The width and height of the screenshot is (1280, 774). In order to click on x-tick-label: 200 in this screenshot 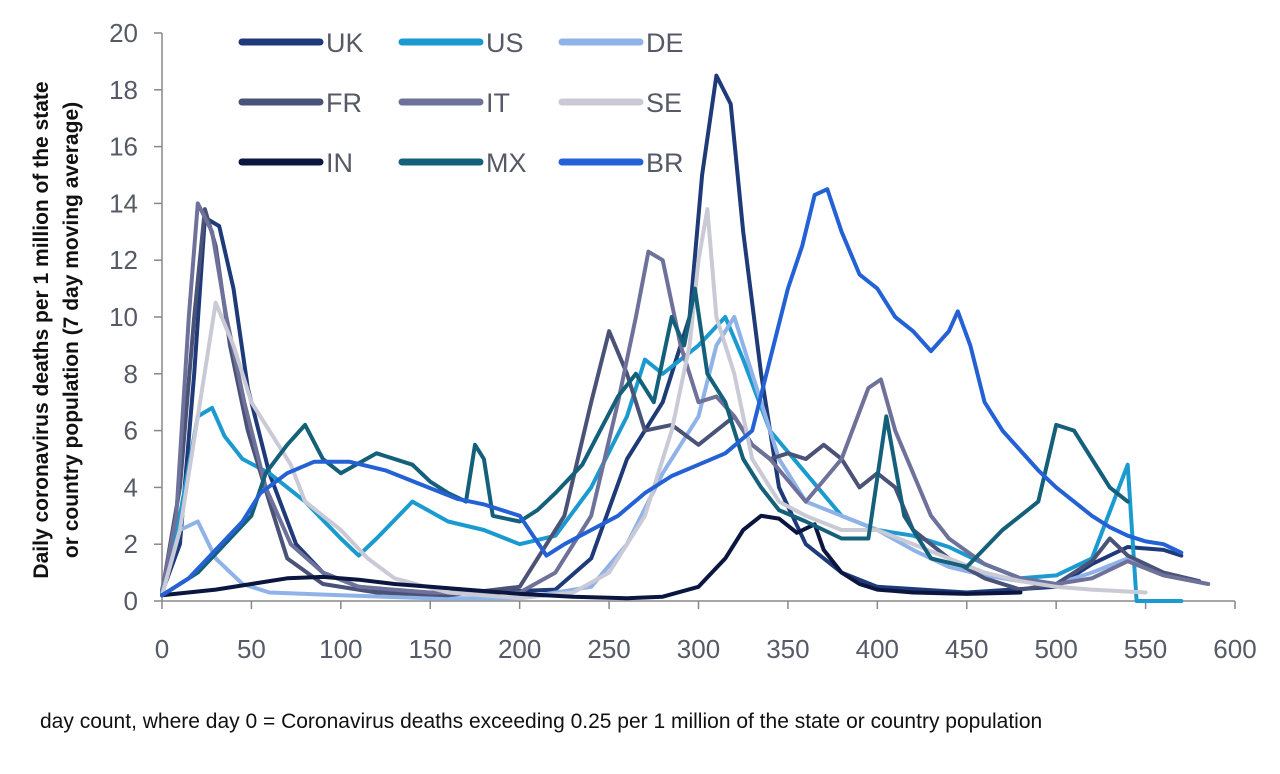, I will do `click(519, 649)`.